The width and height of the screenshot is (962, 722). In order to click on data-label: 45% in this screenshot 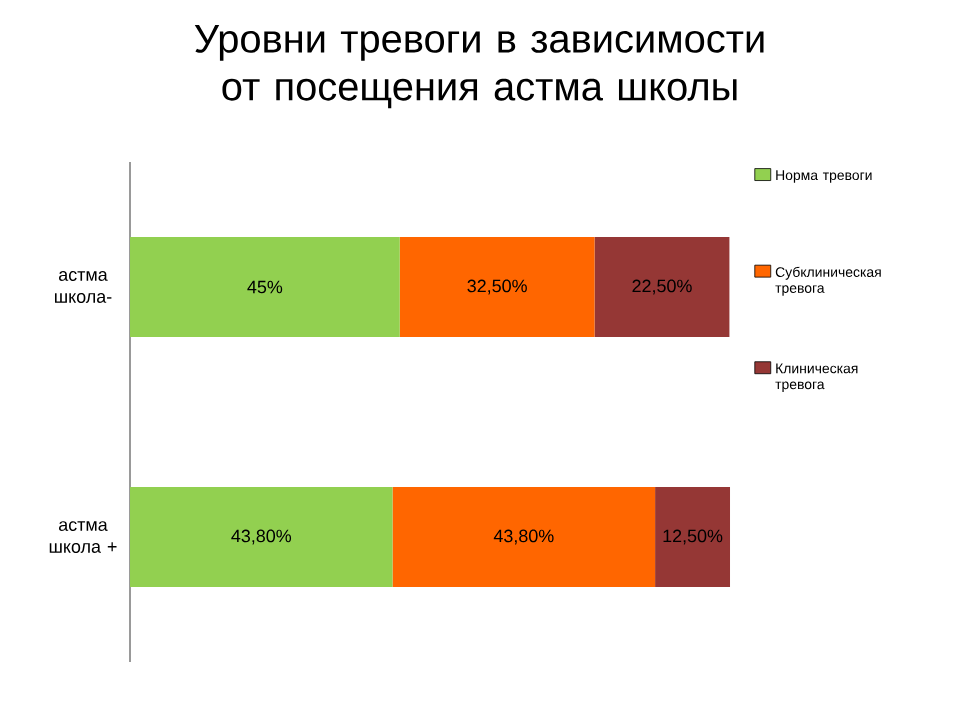, I will do `click(265, 287)`.